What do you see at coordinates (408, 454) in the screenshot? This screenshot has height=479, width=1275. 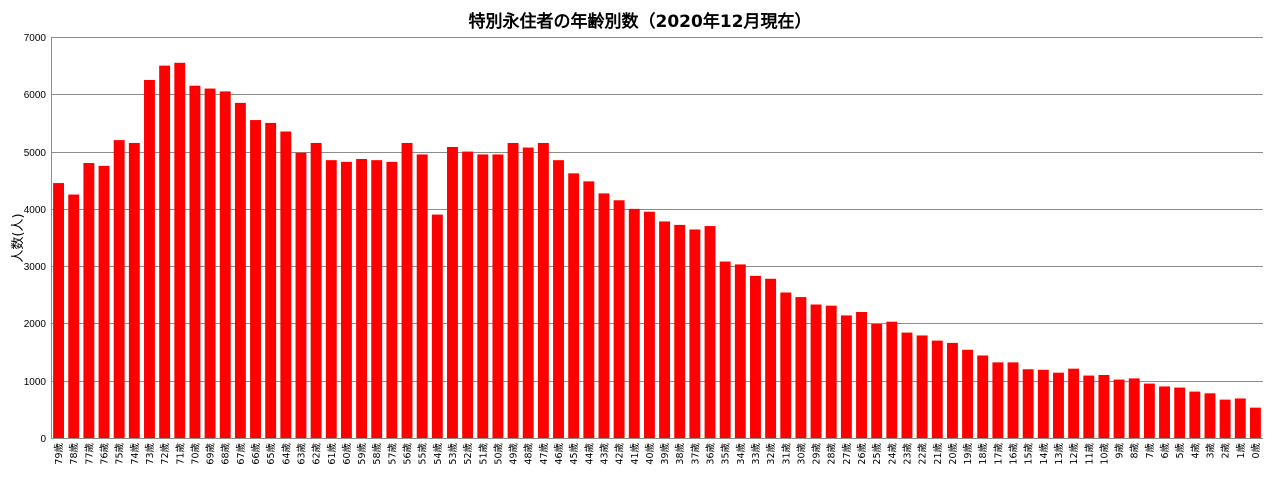 I see `x-tick-label: 56歳` at bounding box center [408, 454].